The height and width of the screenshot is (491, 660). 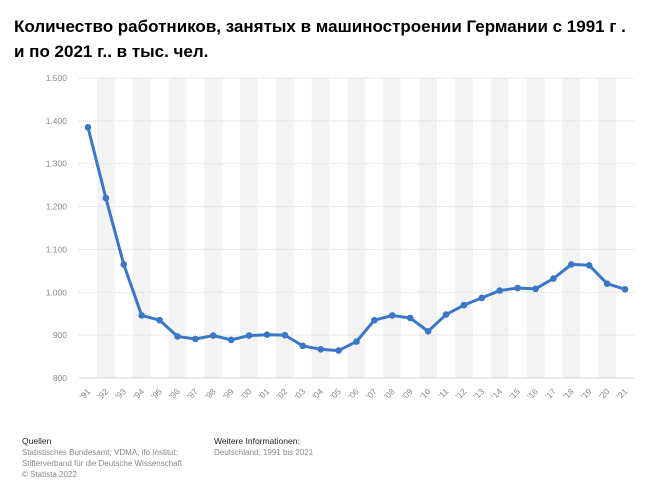 I want to click on x-tick-label: '13, so click(x=478, y=393).